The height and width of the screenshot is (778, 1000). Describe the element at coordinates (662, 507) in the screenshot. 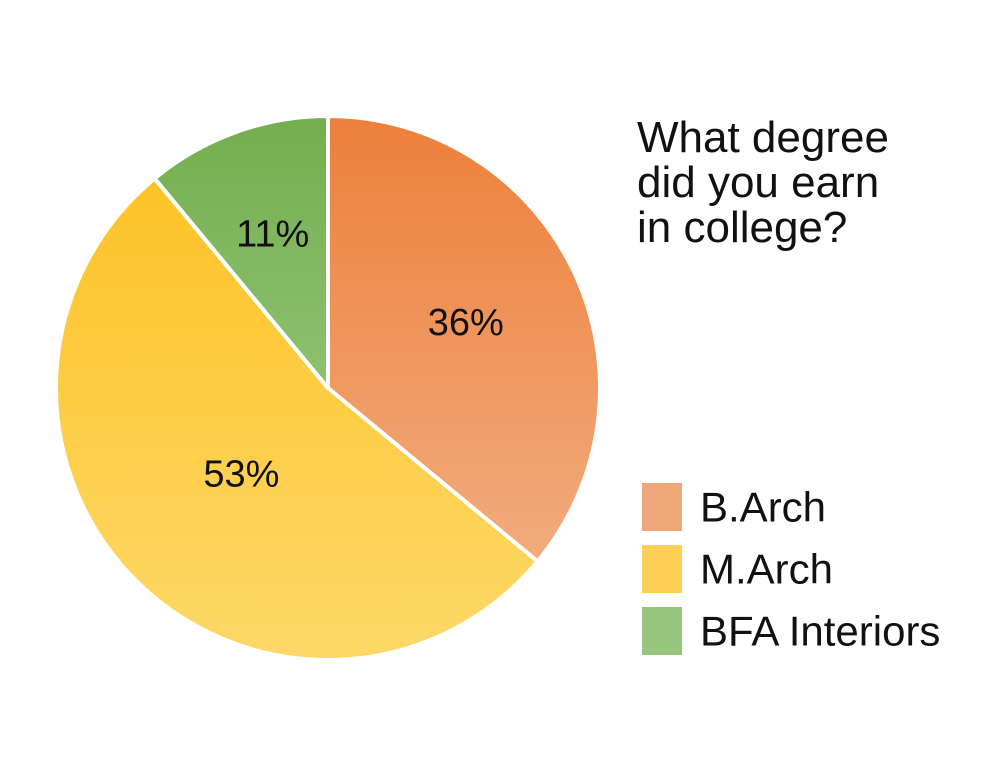

I see `legend-swatch-b-arch` at that location.